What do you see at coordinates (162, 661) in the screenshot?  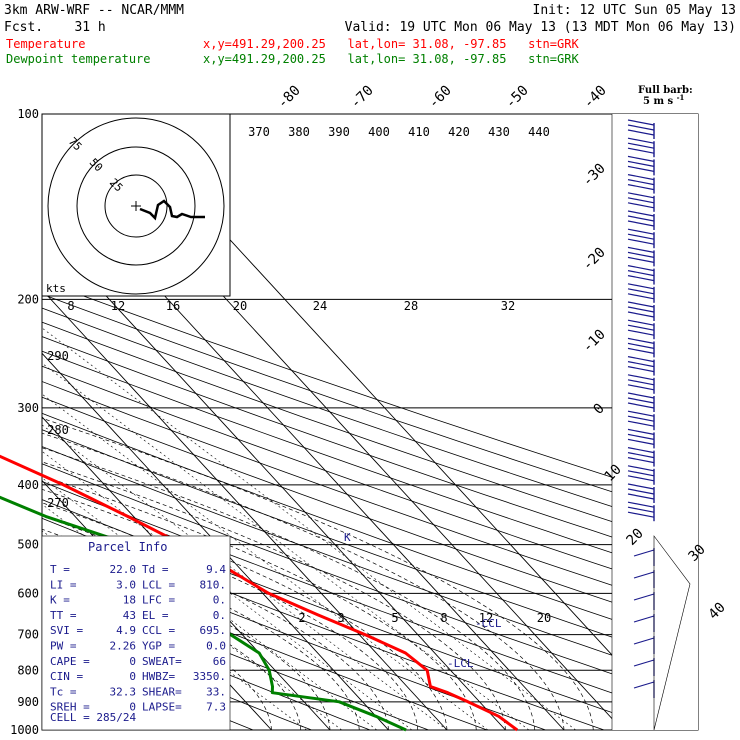 I see `parcel-info-label: SWEAT=` at bounding box center [162, 661].